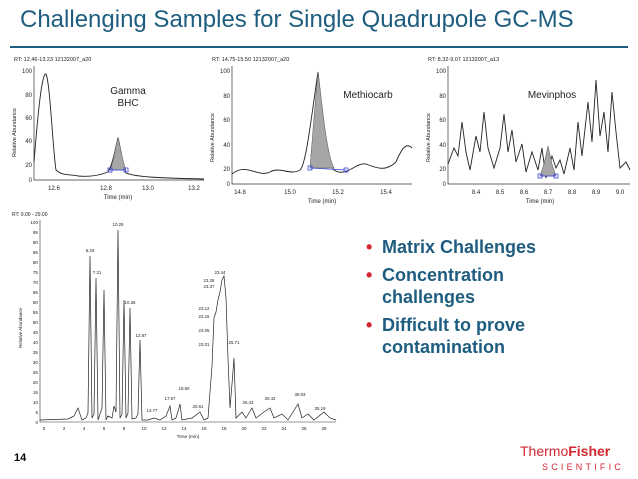  I want to click on y-tick: 60, so click(442, 121).